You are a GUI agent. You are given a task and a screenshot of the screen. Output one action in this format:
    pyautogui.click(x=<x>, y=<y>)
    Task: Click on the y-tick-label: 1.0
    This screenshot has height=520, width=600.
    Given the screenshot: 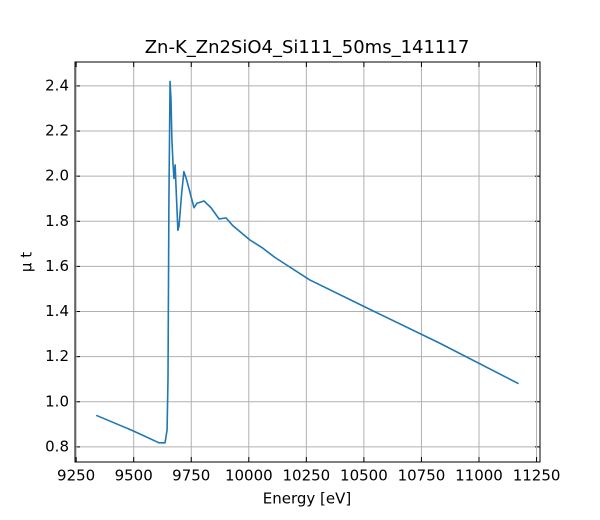 What is the action you would take?
    pyautogui.click(x=57, y=401)
    